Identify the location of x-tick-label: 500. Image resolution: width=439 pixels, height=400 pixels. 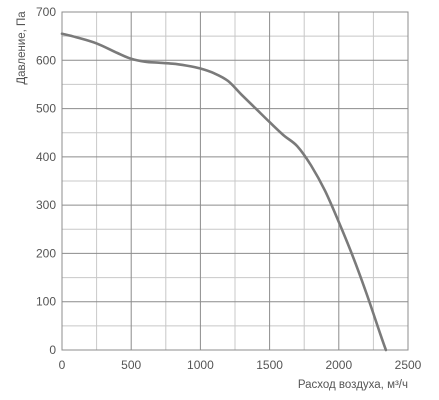
(131, 365).